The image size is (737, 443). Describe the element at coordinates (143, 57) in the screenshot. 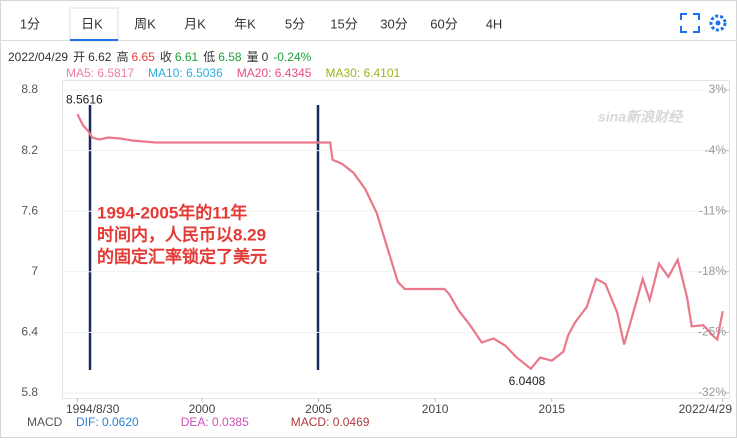

I see `info-text: 6.65` at that location.